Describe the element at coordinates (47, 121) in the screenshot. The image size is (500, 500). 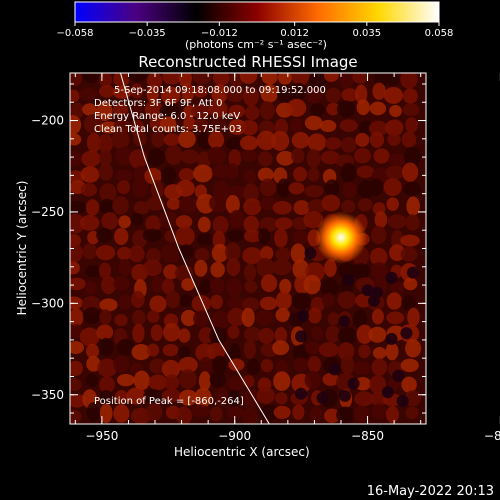
I see `y-tick-label: −200` at that location.